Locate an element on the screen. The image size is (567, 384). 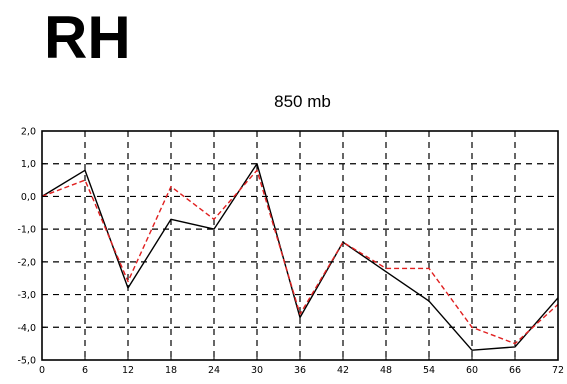
x-tick-label: 24 is located at coordinates (214, 370).